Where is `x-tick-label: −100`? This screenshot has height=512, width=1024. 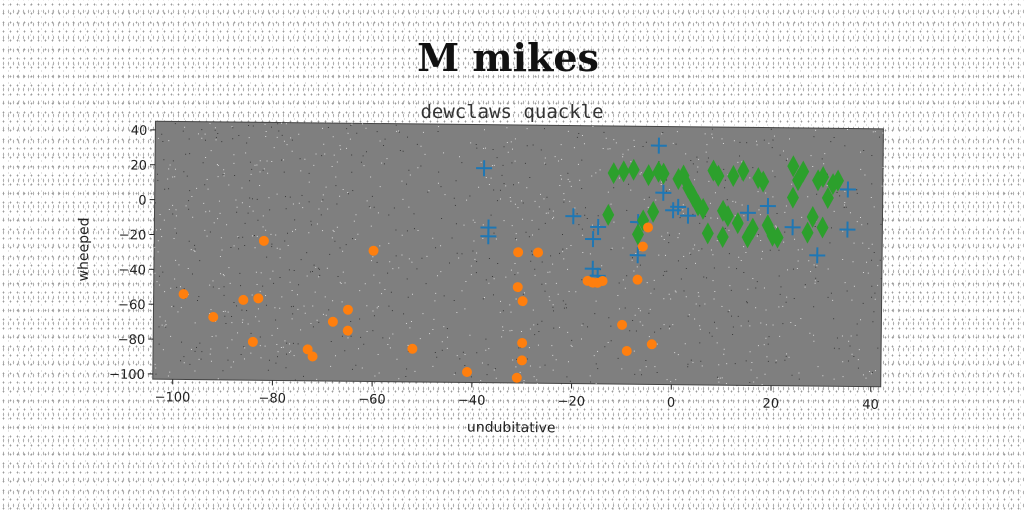 x-tick-label: −100 is located at coordinates (173, 397).